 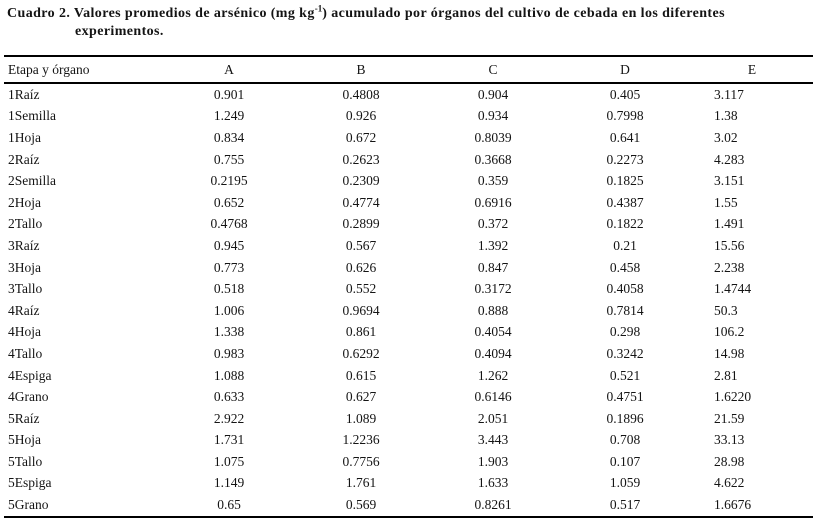 I want to click on value-cell-c: 1.392, so click(x=493, y=245).